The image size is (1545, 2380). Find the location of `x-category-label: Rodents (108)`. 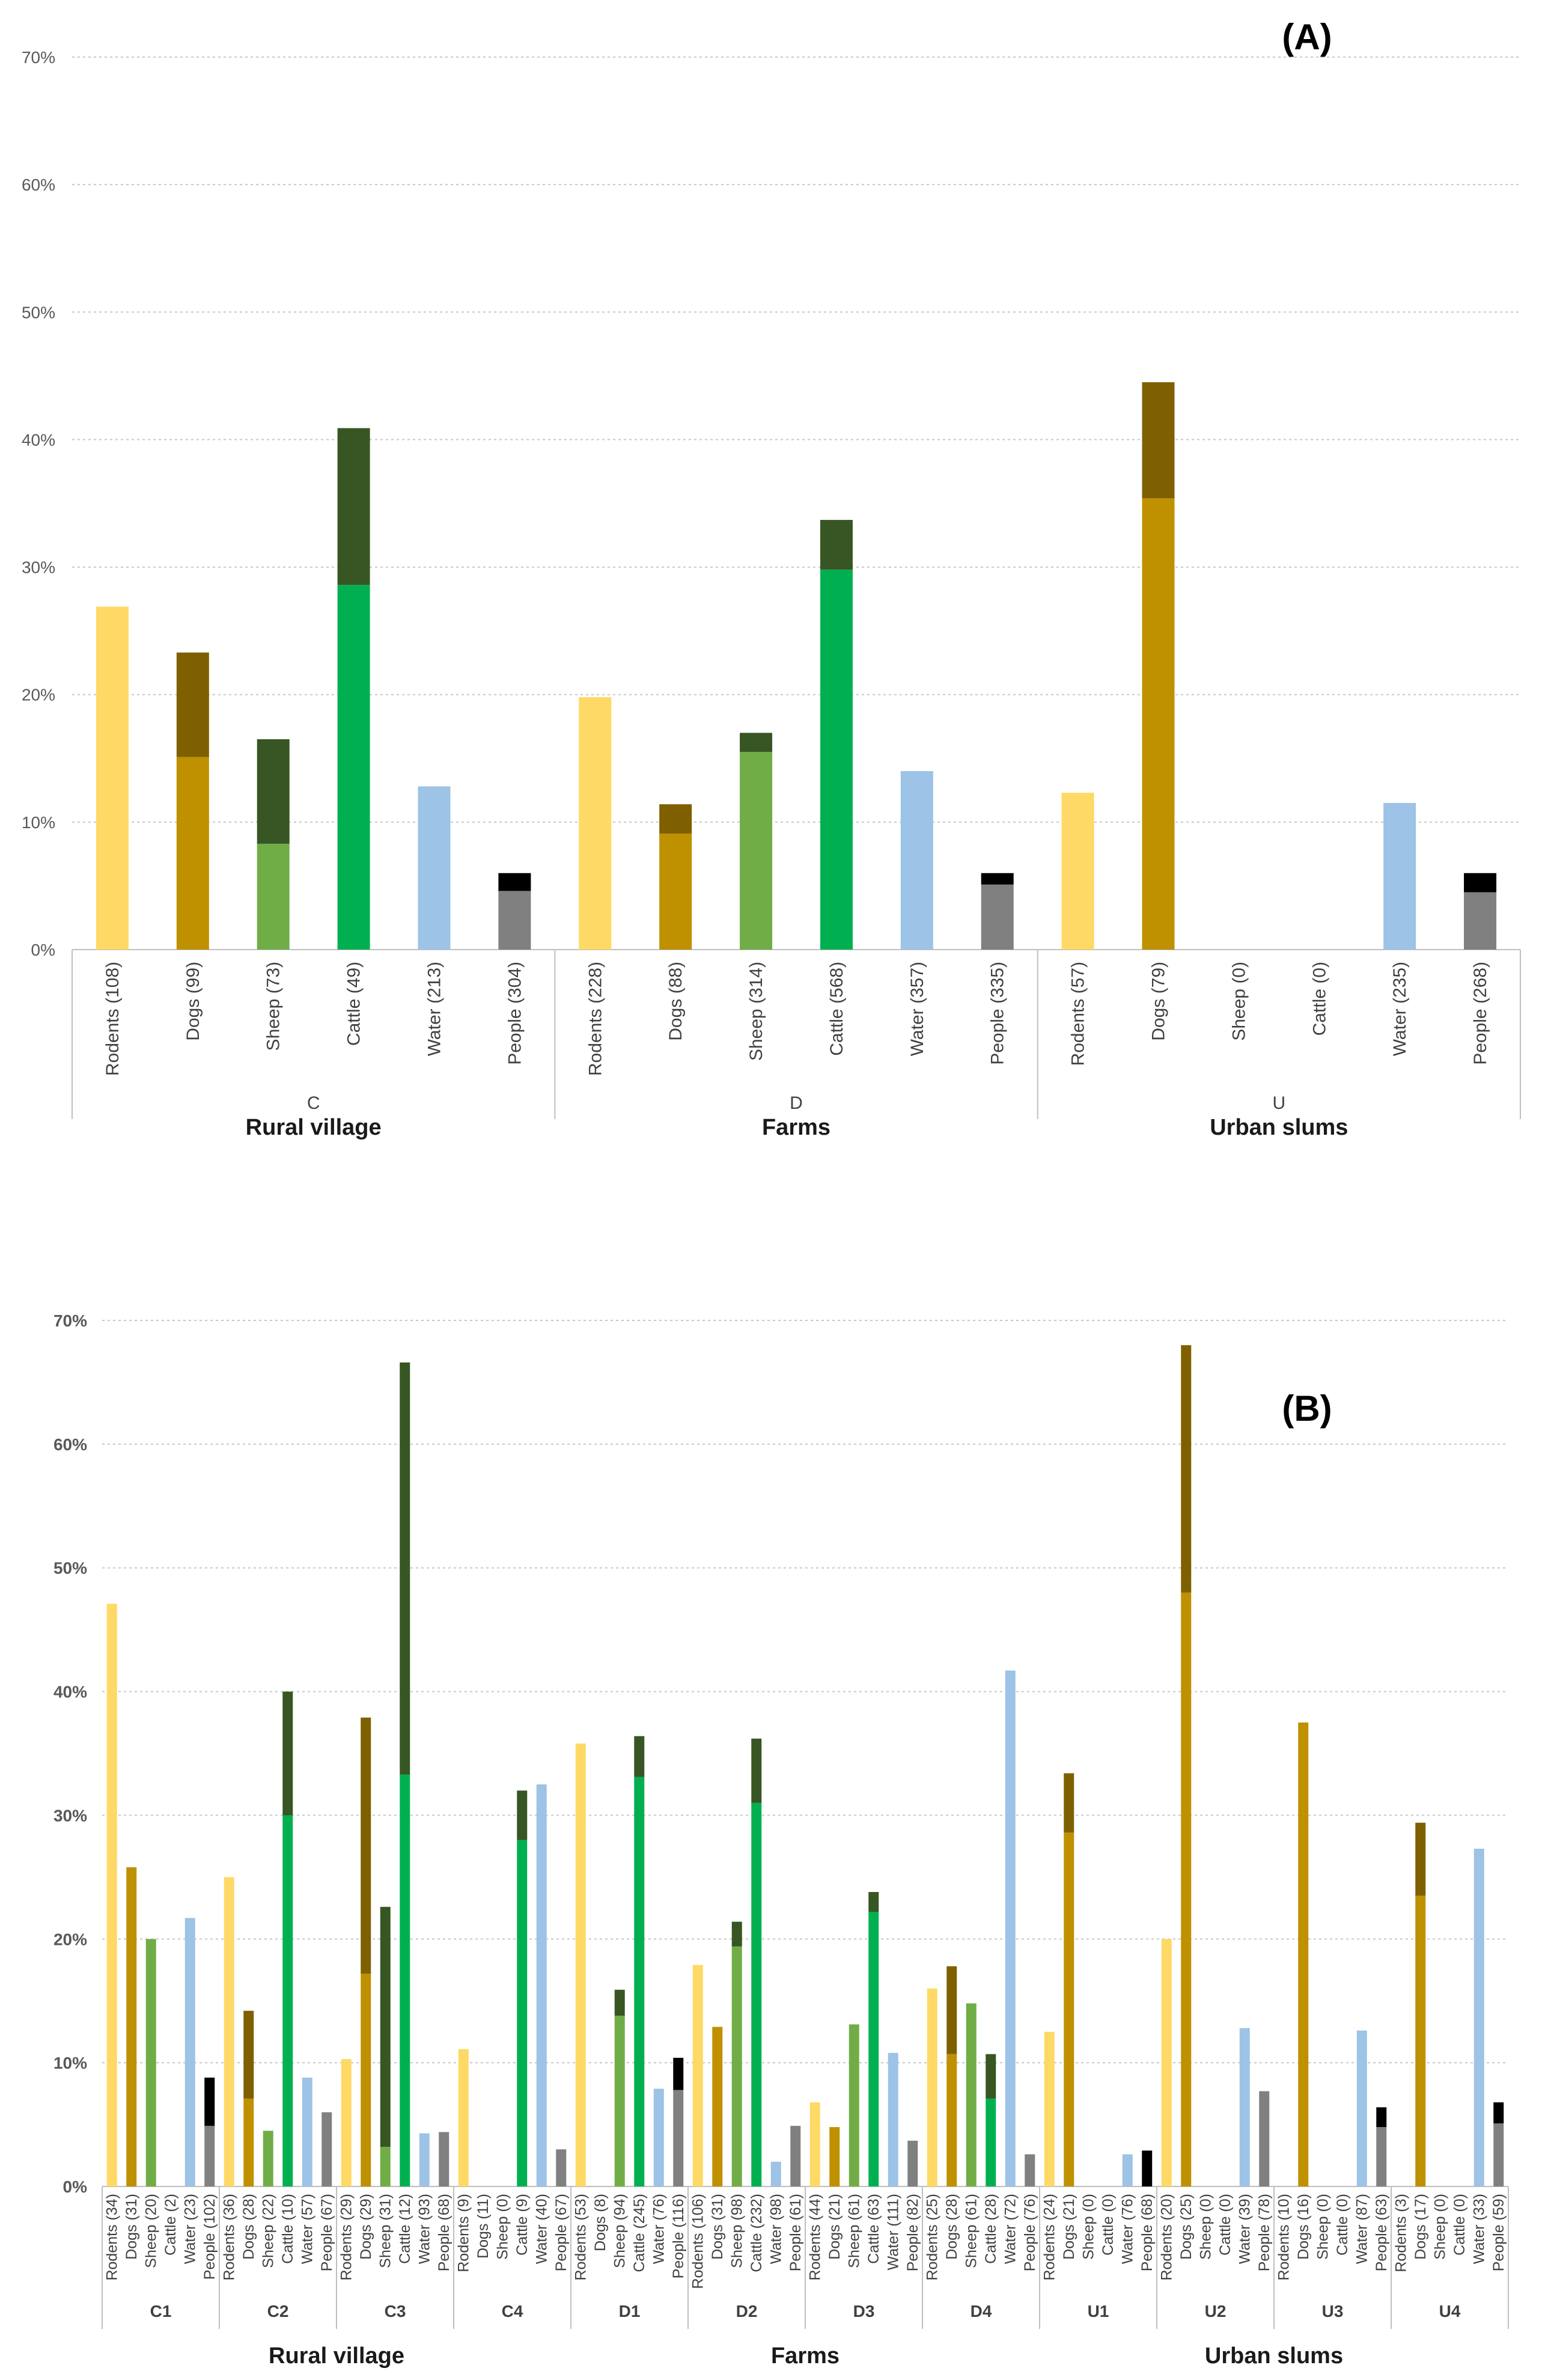

x-category-label: Rodents (108) is located at coordinates (113, 1019).